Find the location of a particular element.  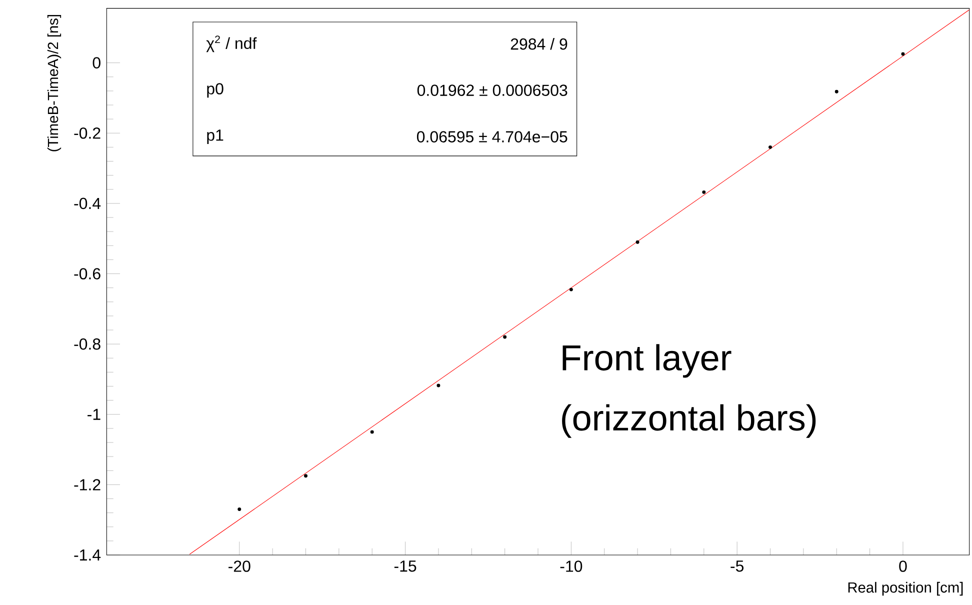

y-tick-label: -0.4 is located at coordinates (87, 204).